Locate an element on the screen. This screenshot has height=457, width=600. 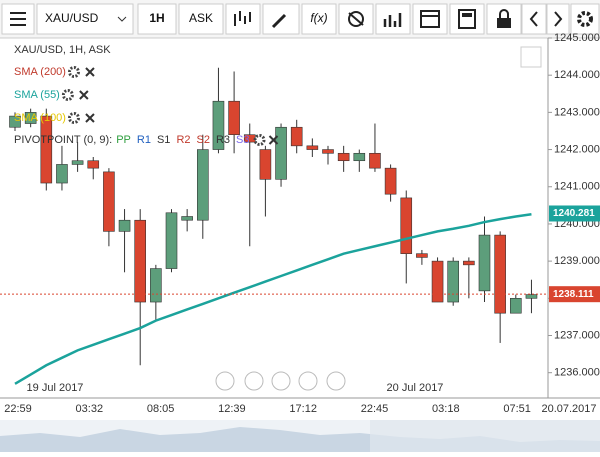
fx: f(x) is located at coordinates (318, 18).